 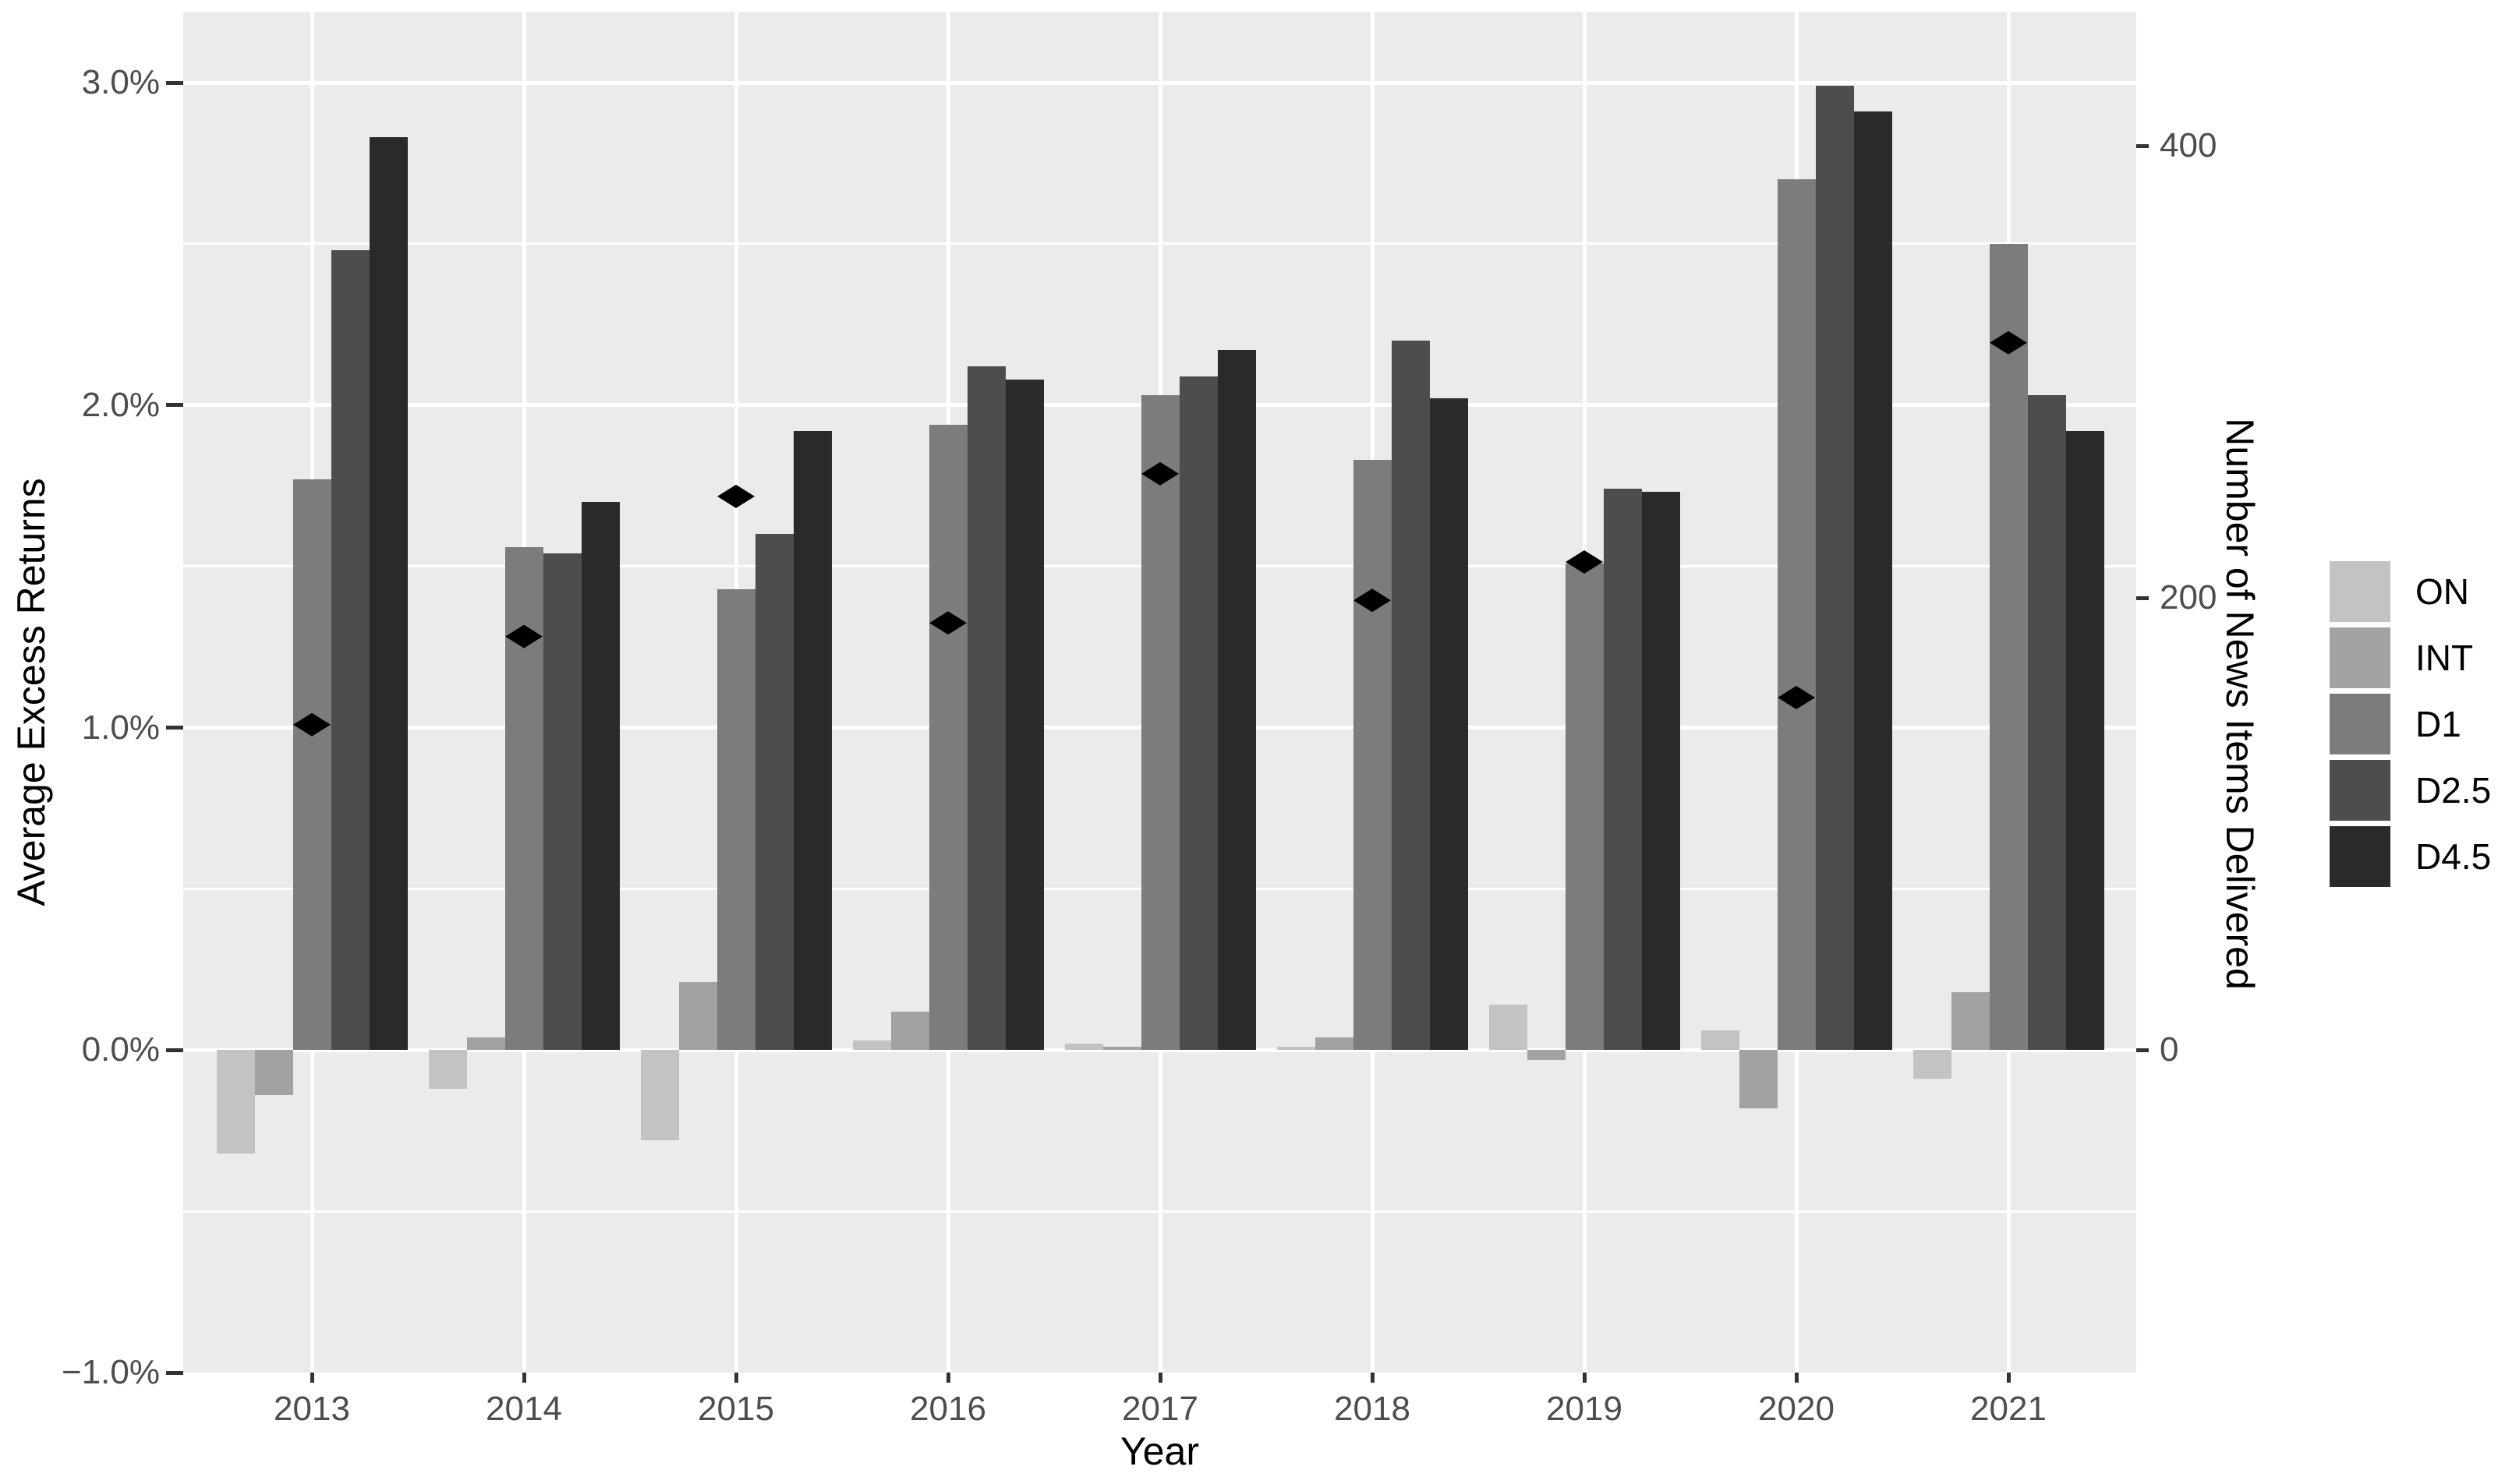 What do you see at coordinates (1872, 581) in the screenshot?
I see `bar-D4.5-2020` at bounding box center [1872, 581].